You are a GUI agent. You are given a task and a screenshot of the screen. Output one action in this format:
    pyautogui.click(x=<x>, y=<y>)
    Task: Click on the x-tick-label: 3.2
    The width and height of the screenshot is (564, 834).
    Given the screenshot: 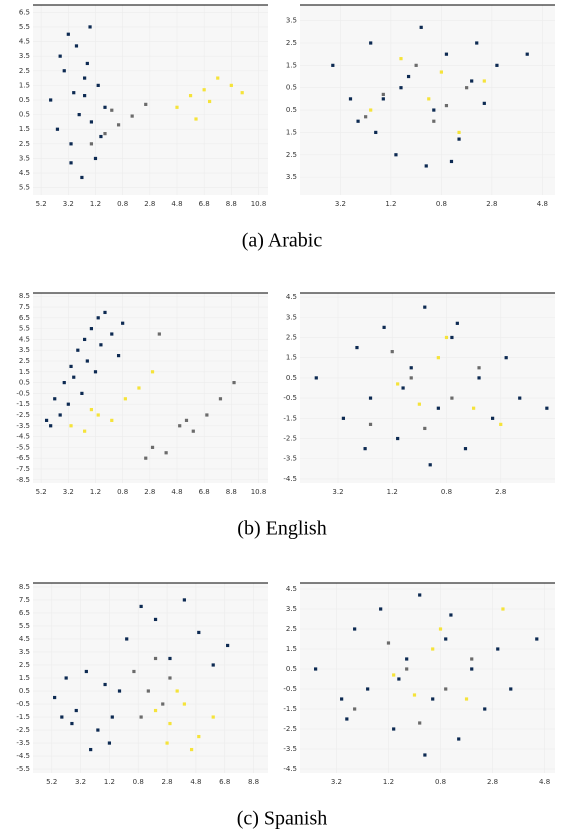 What is the action you would take?
    pyautogui.click(x=68, y=492)
    